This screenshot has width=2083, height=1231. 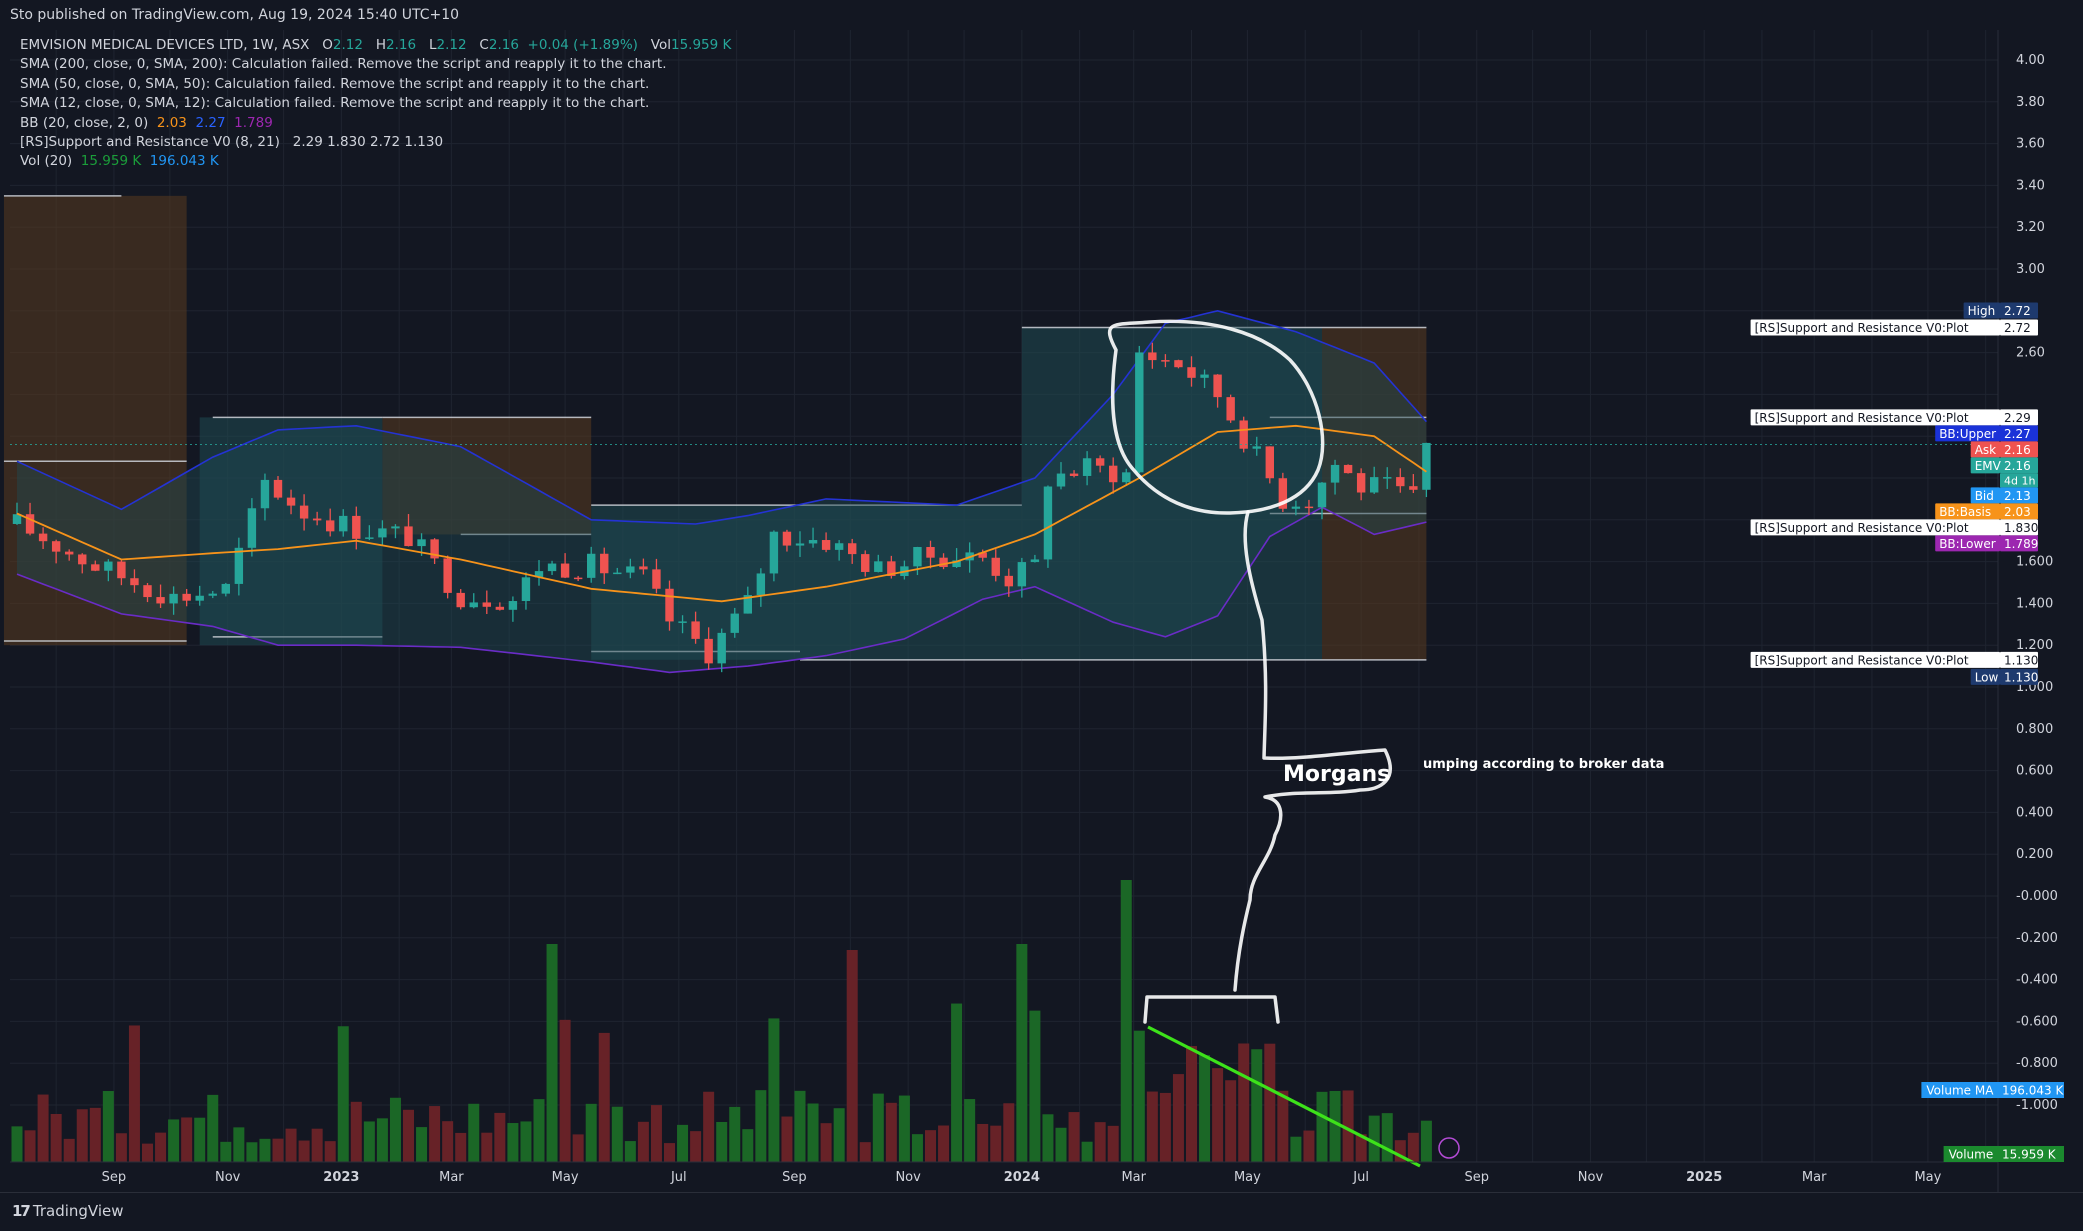 I want to click on x-tick-label: Jul, so click(x=1360, y=1177).